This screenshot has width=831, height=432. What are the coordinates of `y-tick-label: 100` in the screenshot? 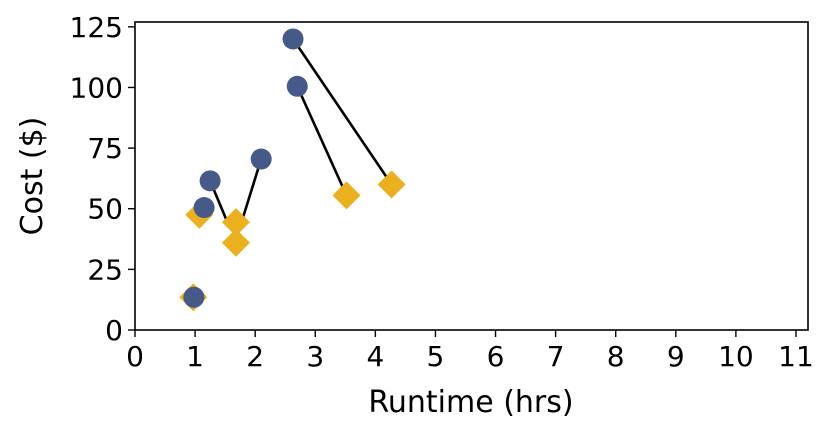 It's located at (96, 87).